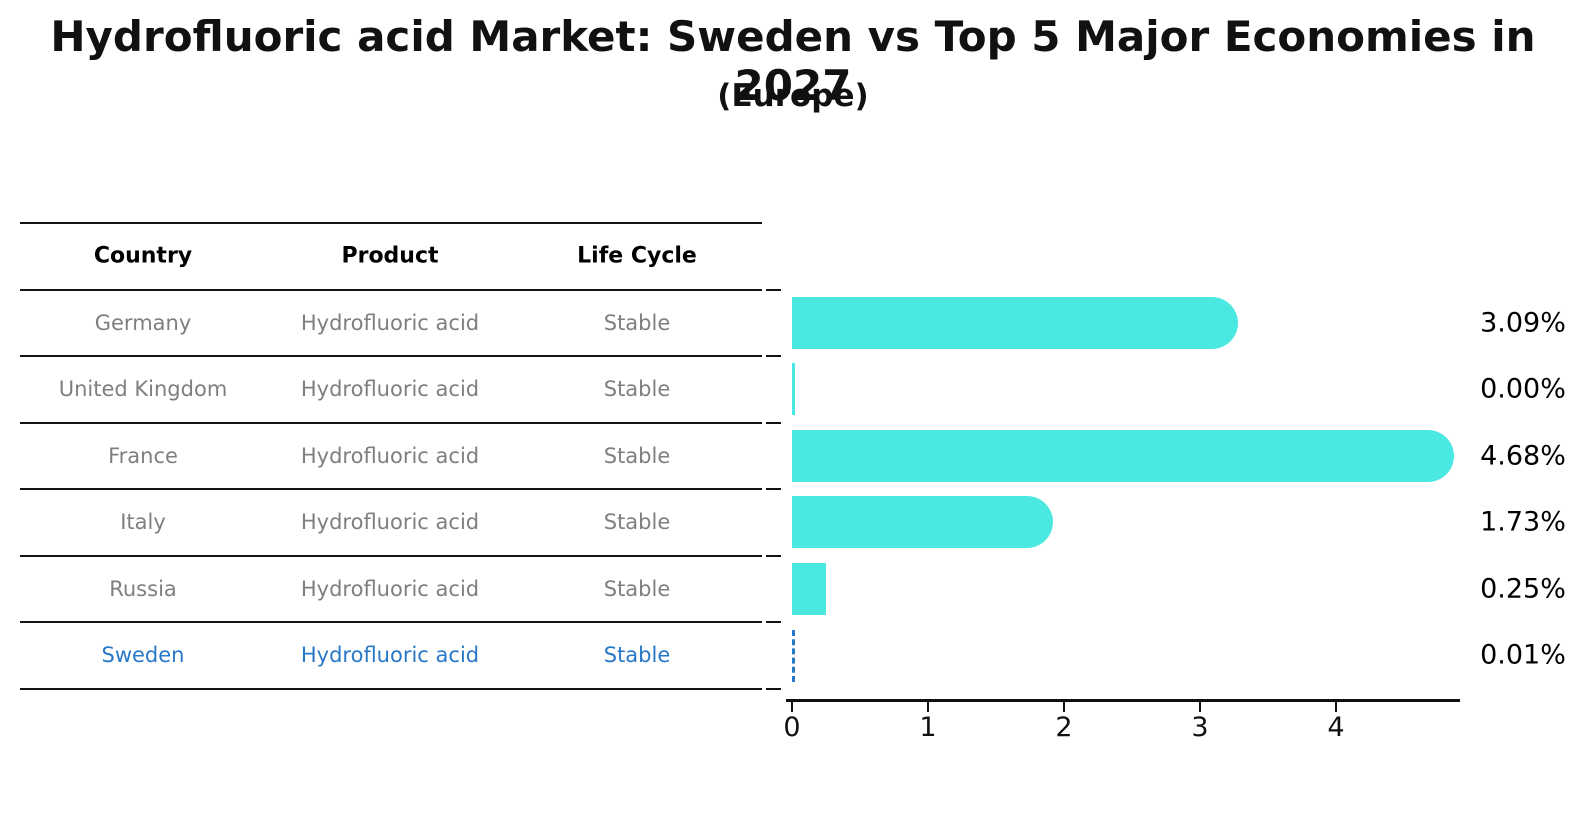  Describe the element at coordinates (923, 522) in the screenshot. I see `bar-italy` at that location.